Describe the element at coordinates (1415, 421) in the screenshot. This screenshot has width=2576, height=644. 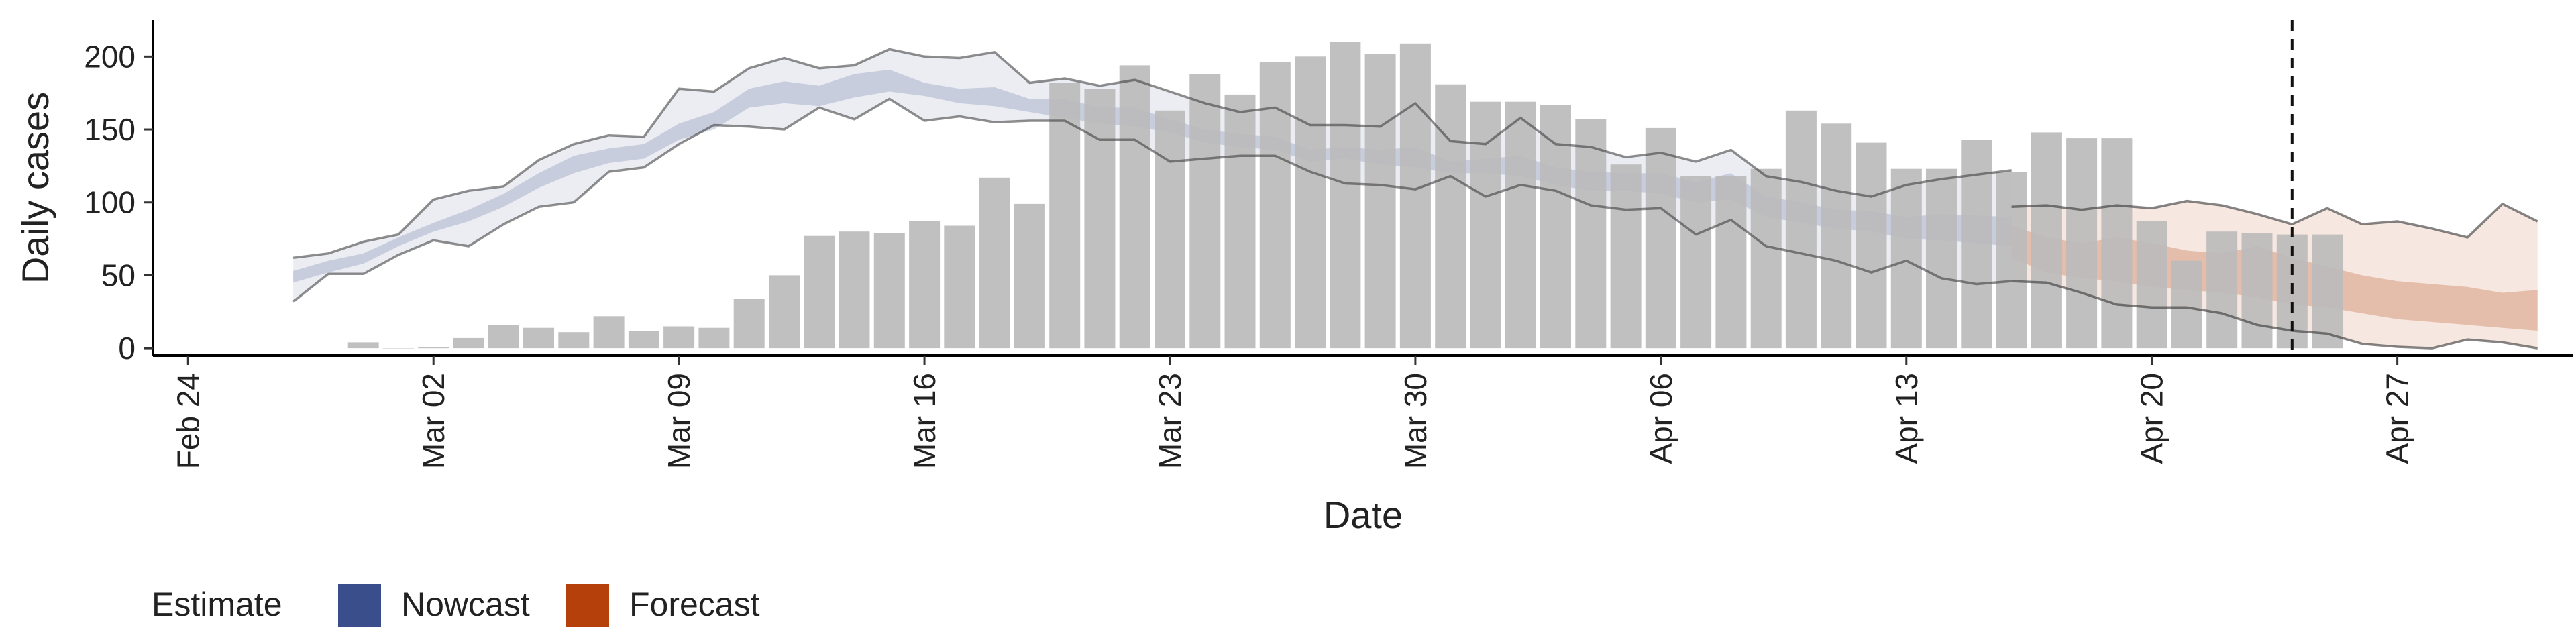
I see `x-tick-label: Mar 30` at that location.